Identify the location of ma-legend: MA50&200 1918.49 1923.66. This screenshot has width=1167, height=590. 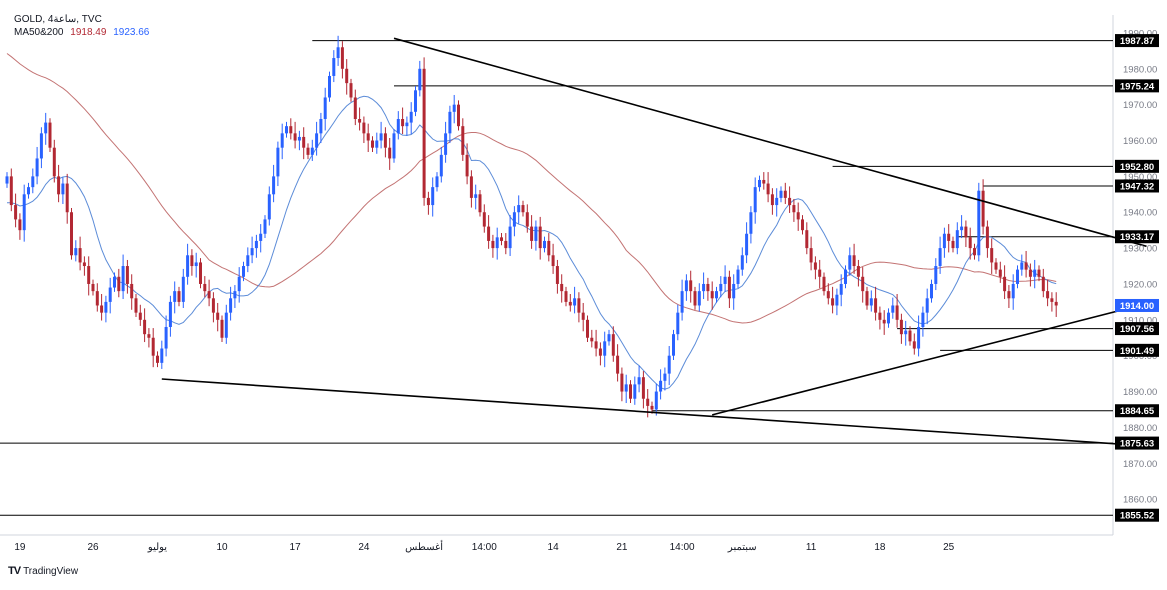
(83, 32).